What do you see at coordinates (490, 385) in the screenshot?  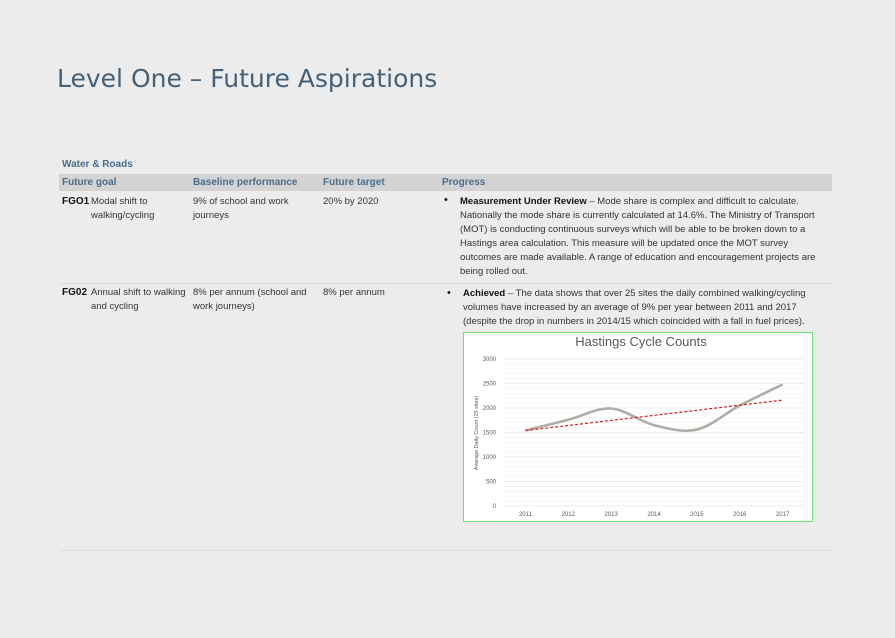 I see `y-tick-label: 2500` at bounding box center [490, 385].